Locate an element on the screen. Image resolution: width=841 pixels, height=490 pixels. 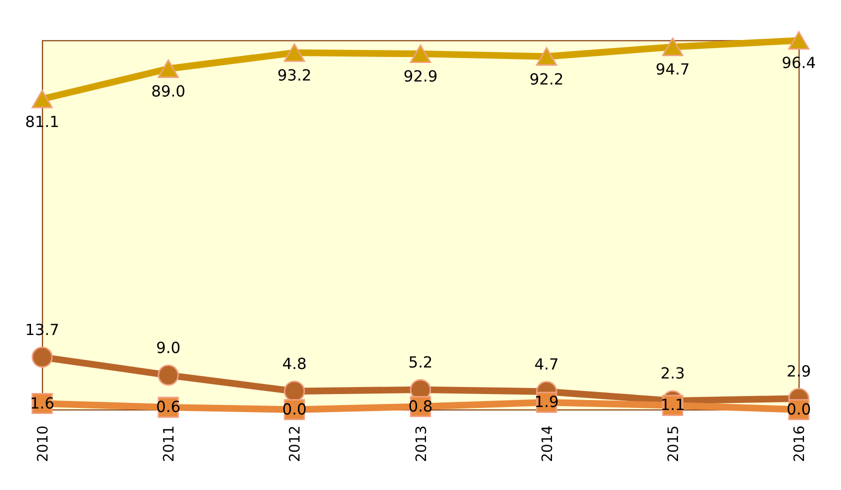
x-tick-label: 2013 is located at coordinates (422, 443).